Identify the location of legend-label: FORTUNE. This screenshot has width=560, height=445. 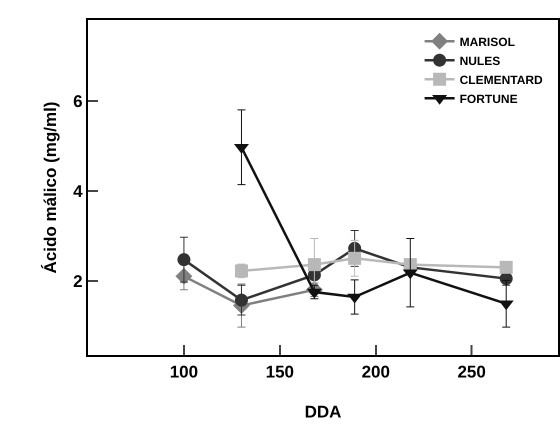
(489, 99).